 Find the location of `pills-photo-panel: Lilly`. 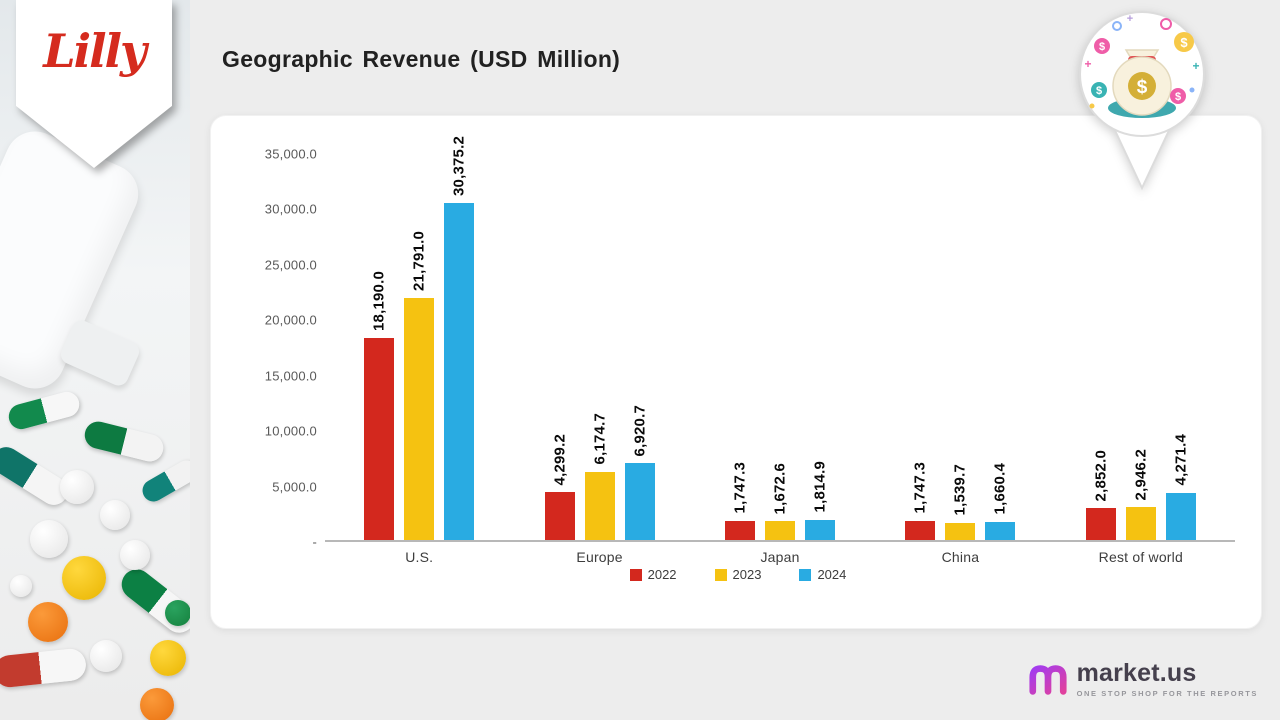

pills-photo-panel: Lilly is located at coordinates (95, 360).